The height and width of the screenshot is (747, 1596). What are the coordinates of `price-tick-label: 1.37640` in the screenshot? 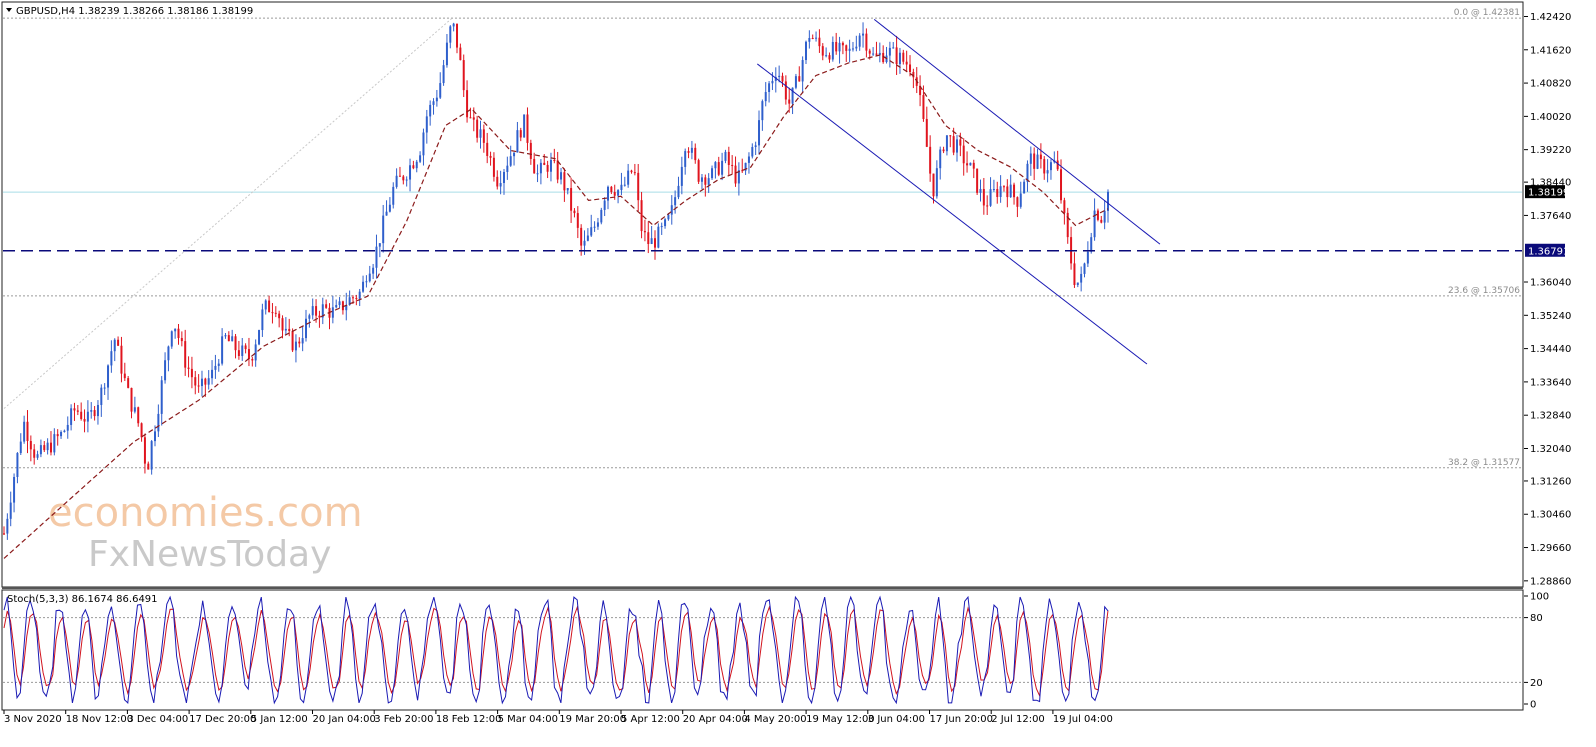 It's located at (1550, 216).